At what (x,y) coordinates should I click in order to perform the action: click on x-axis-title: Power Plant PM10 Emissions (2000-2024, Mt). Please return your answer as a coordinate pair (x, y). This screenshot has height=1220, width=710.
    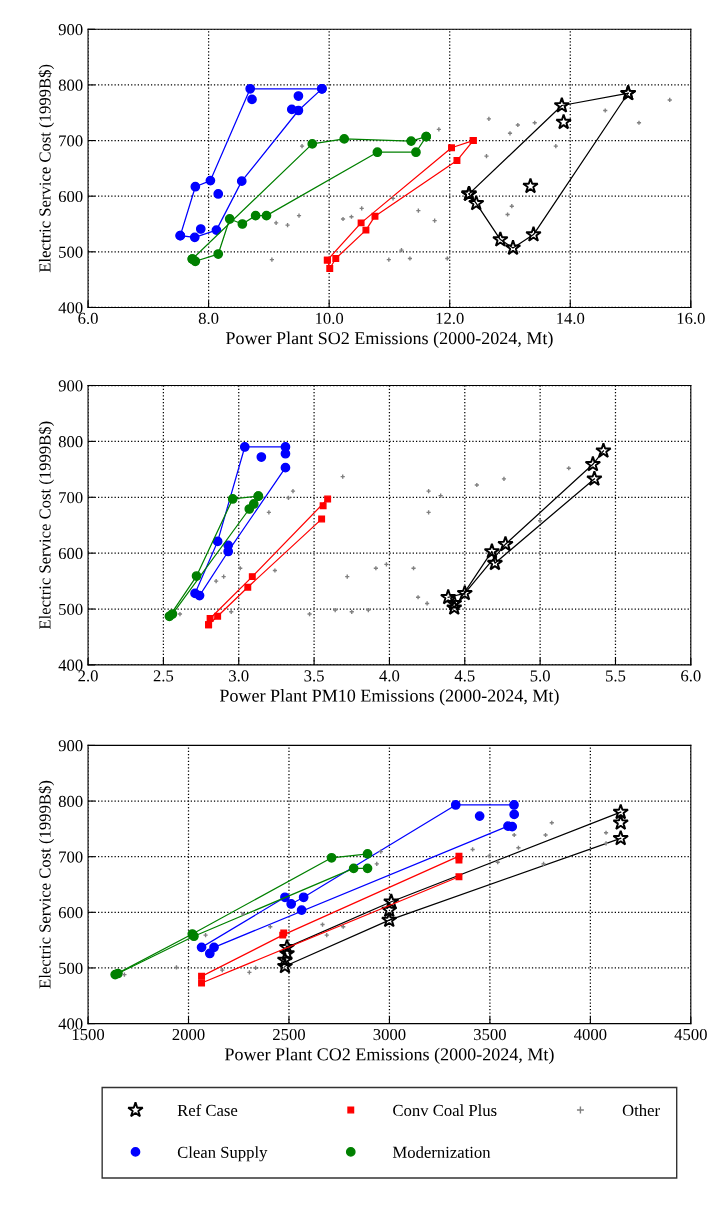
    Looking at the image, I should click on (389, 697).